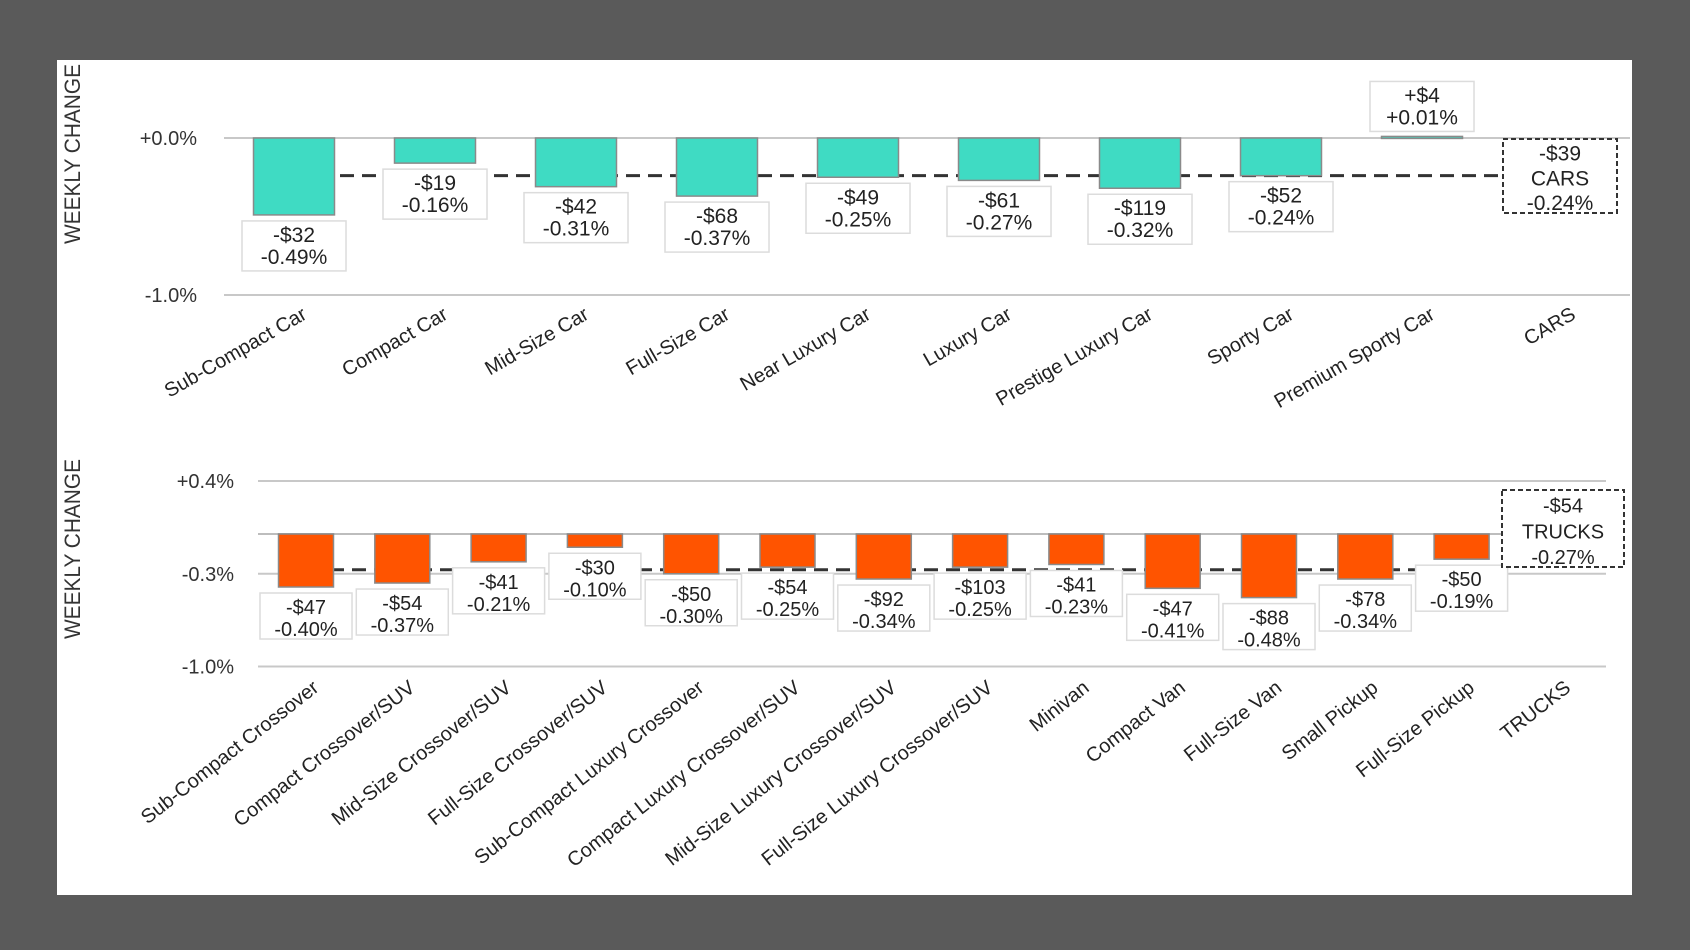  What do you see at coordinates (208, 575) in the screenshot?
I see `y-tick-label: -0.3%` at bounding box center [208, 575].